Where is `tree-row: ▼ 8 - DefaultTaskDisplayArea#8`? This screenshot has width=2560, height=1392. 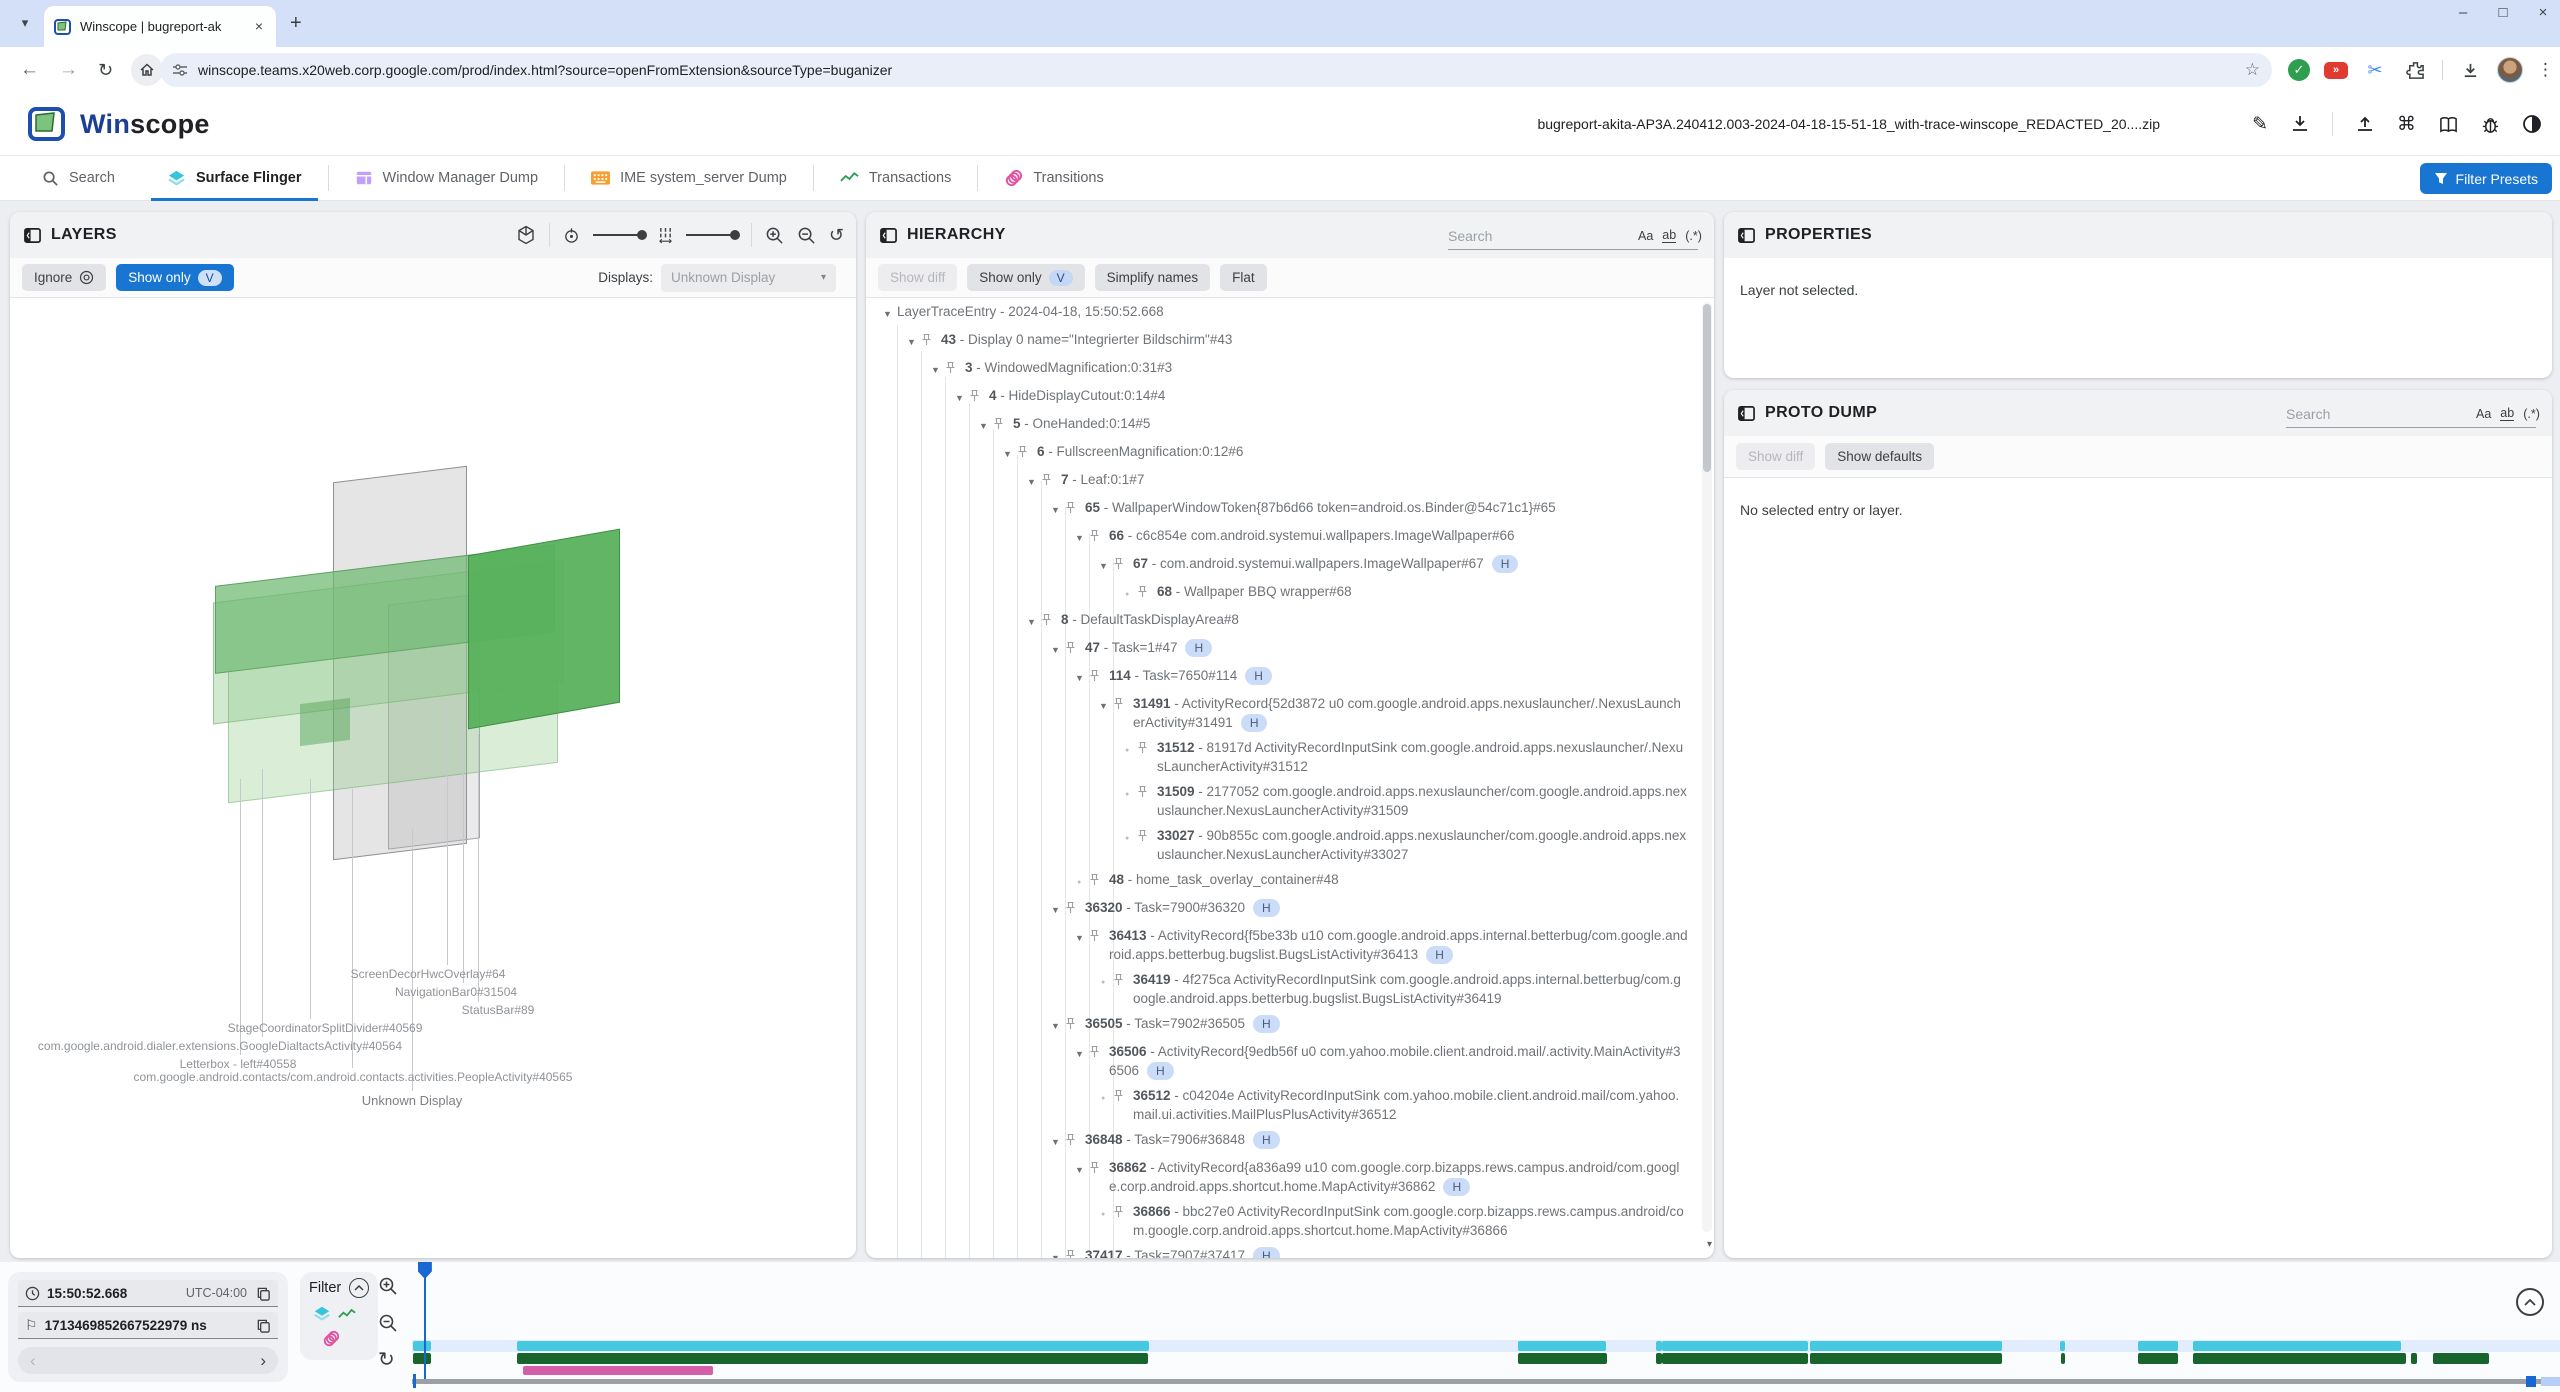
tree-row: ▼ 8 - DefaultTaskDisplayArea#8 is located at coordinates (1290, 621).